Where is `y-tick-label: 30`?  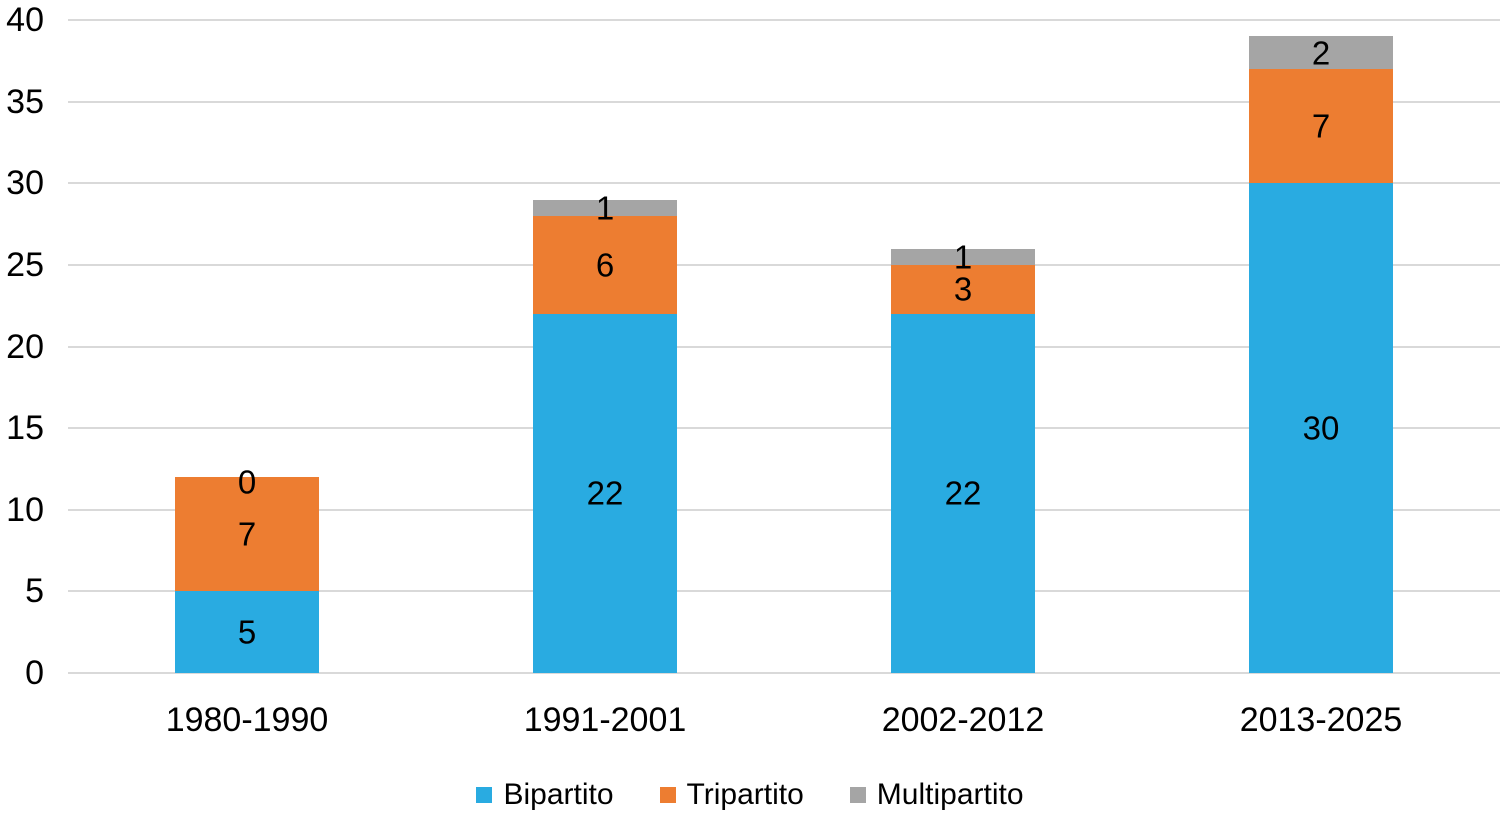
y-tick-label: 30 is located at coordinates (25, 183).